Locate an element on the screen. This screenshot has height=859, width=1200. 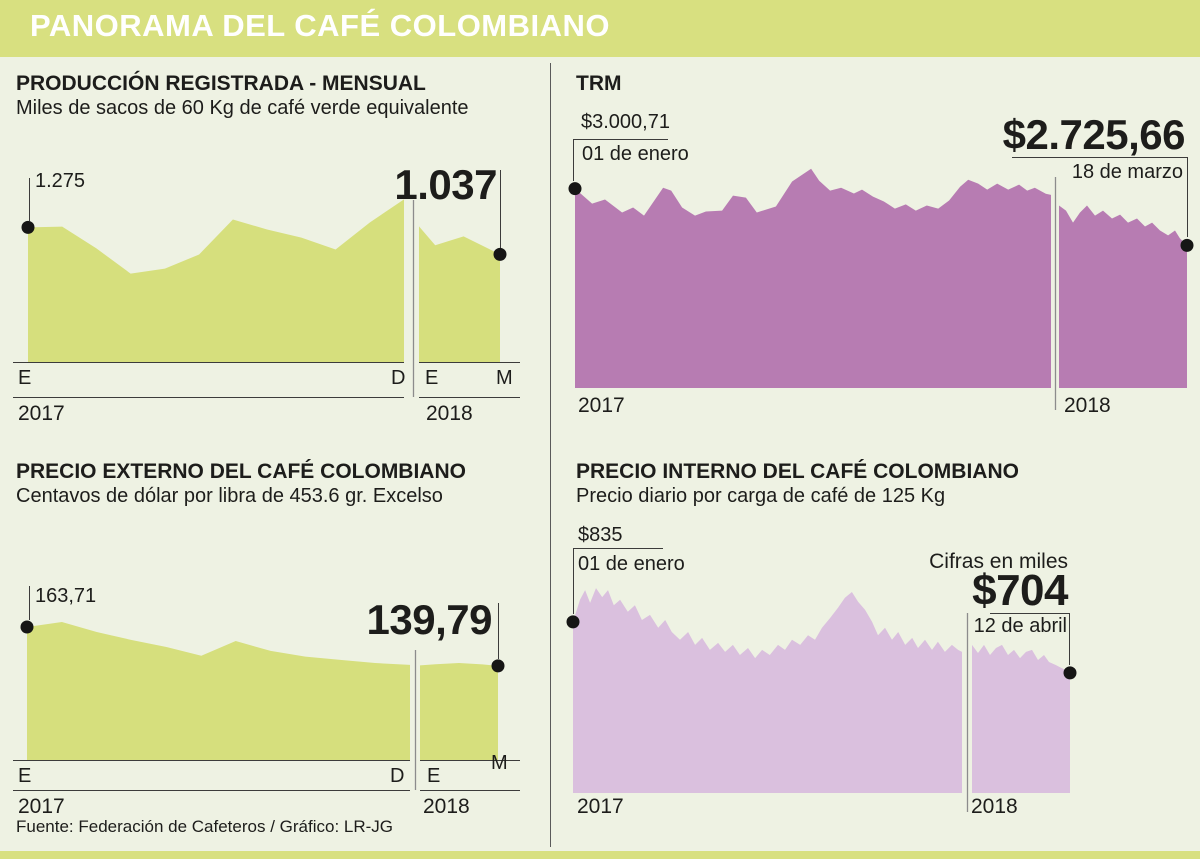
externo-year-2018: 2018 is located at coordinates (446, 806).